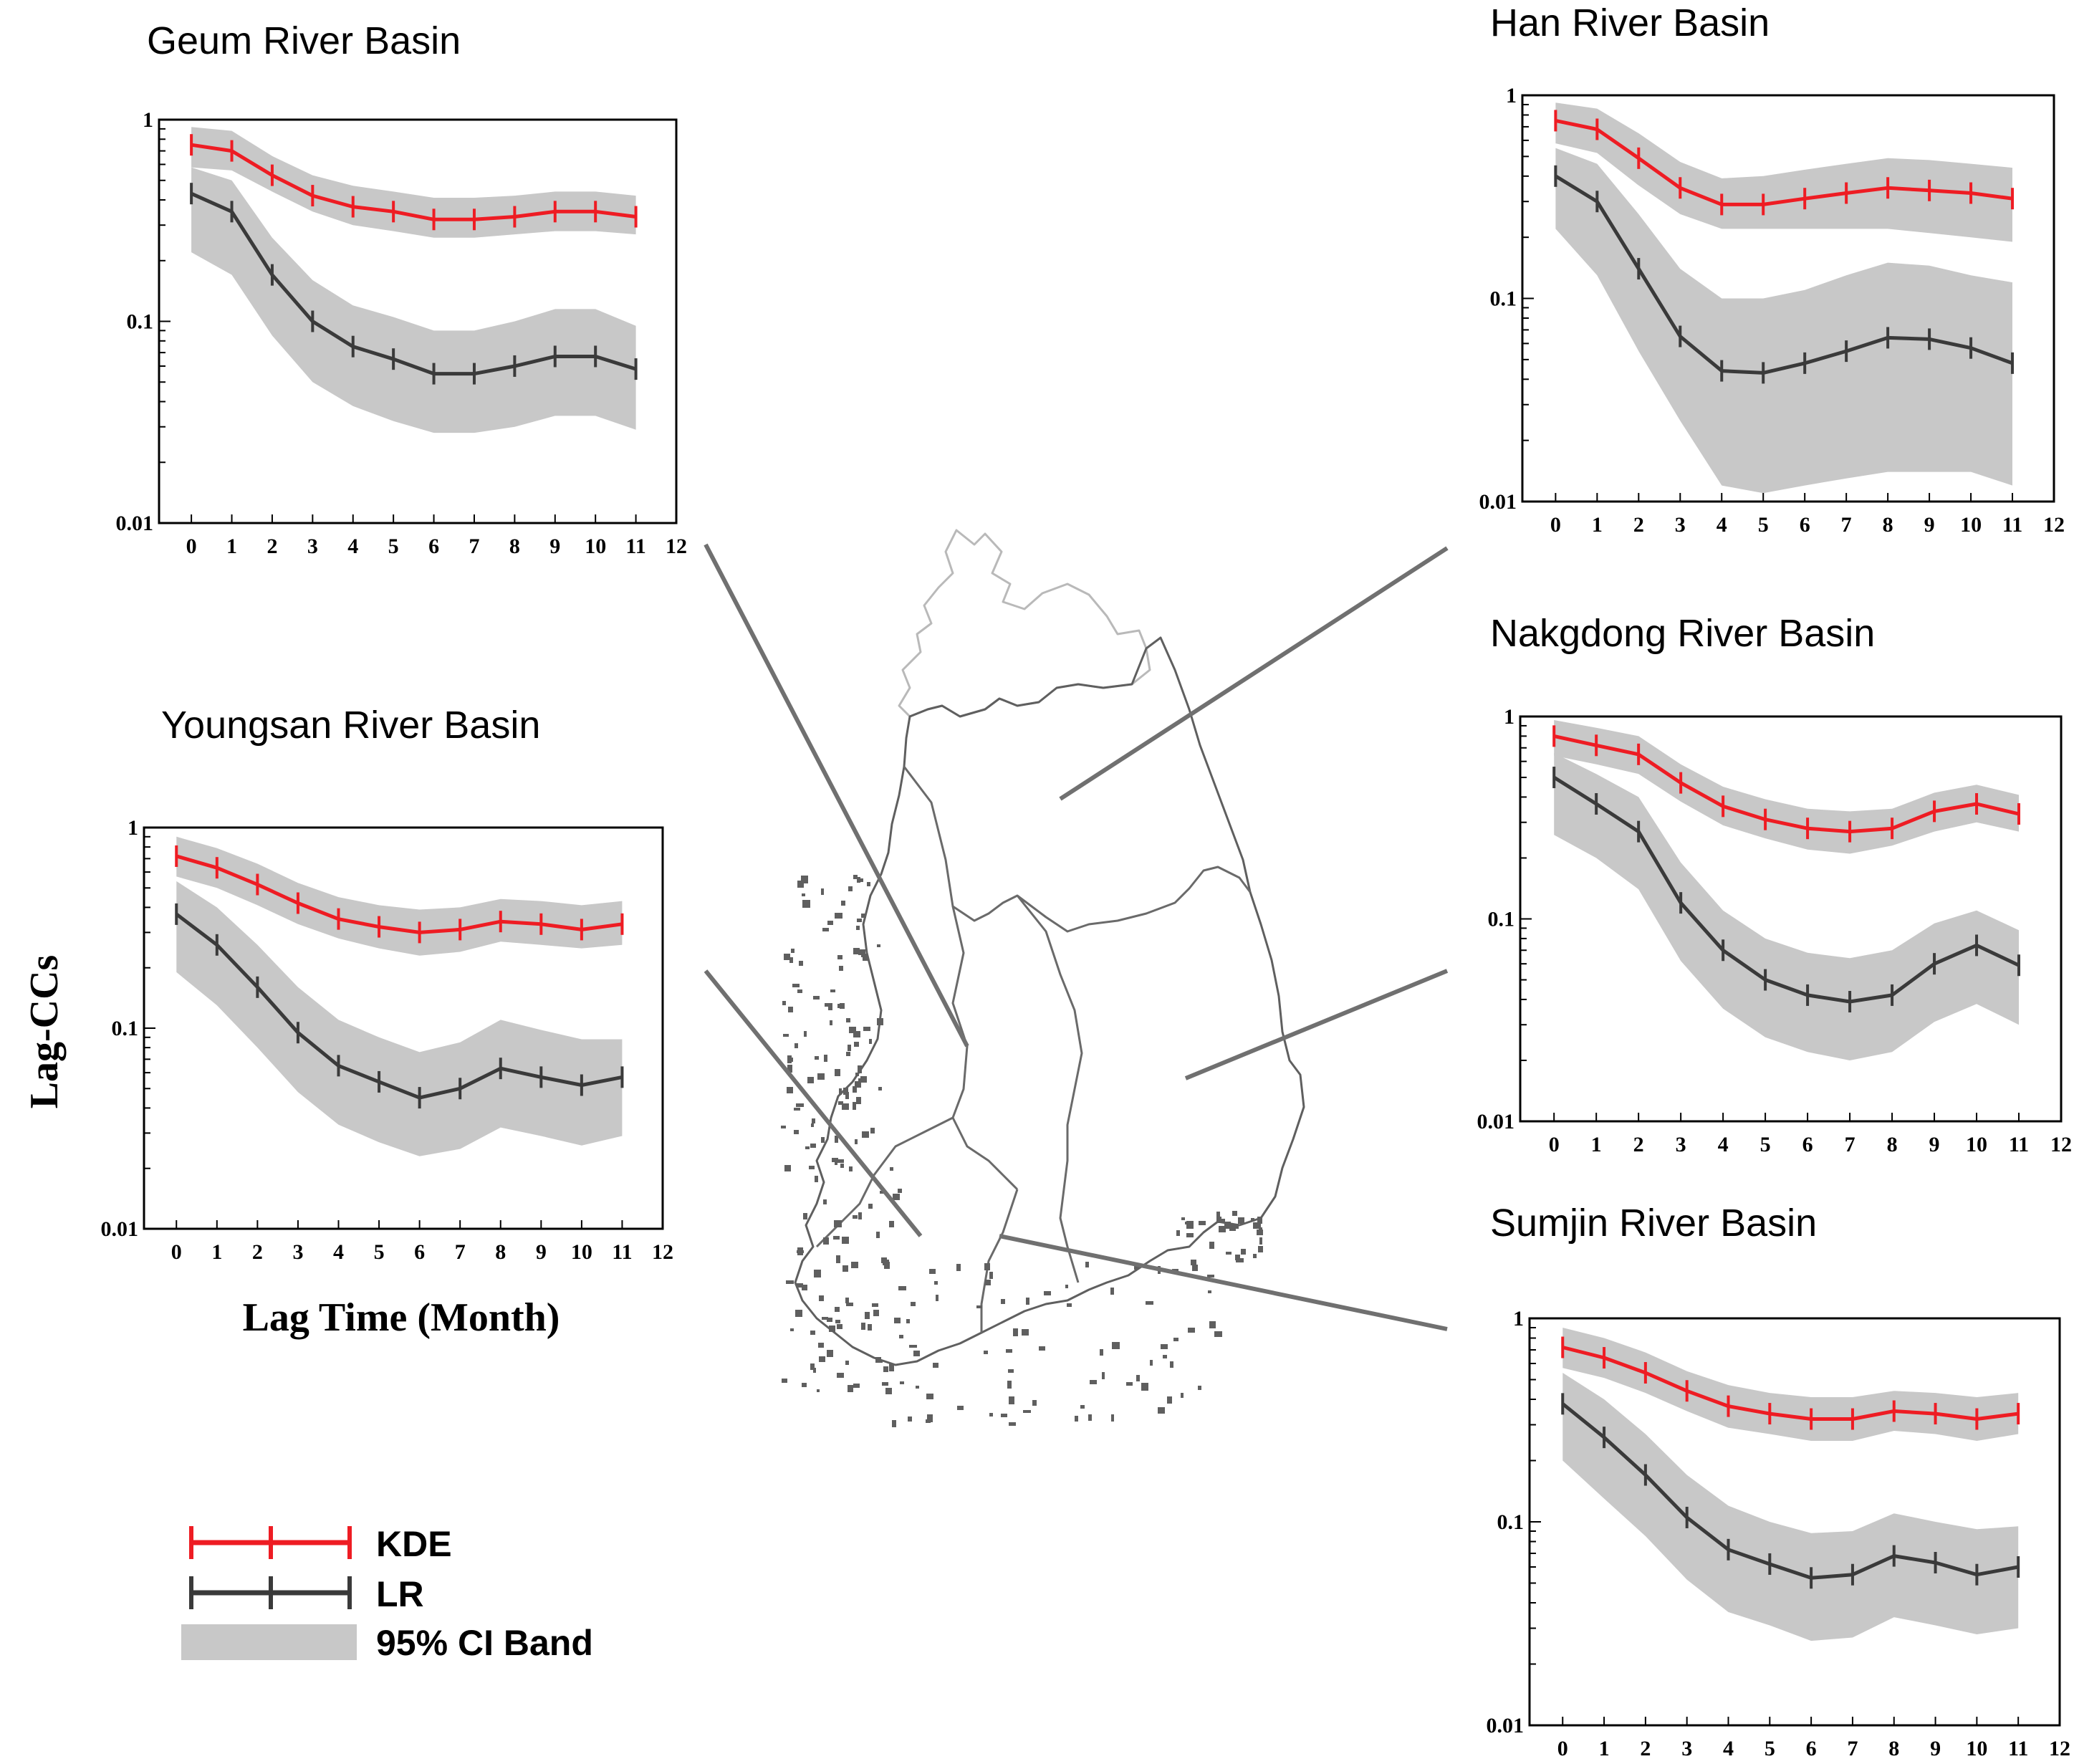 The height and width of the screenshot is (1764, 2074). What do you see at coordinates (414, 1544) in the screenshot?
I see `legend-kde-label: KDE` at bounding box center [414, 1544].